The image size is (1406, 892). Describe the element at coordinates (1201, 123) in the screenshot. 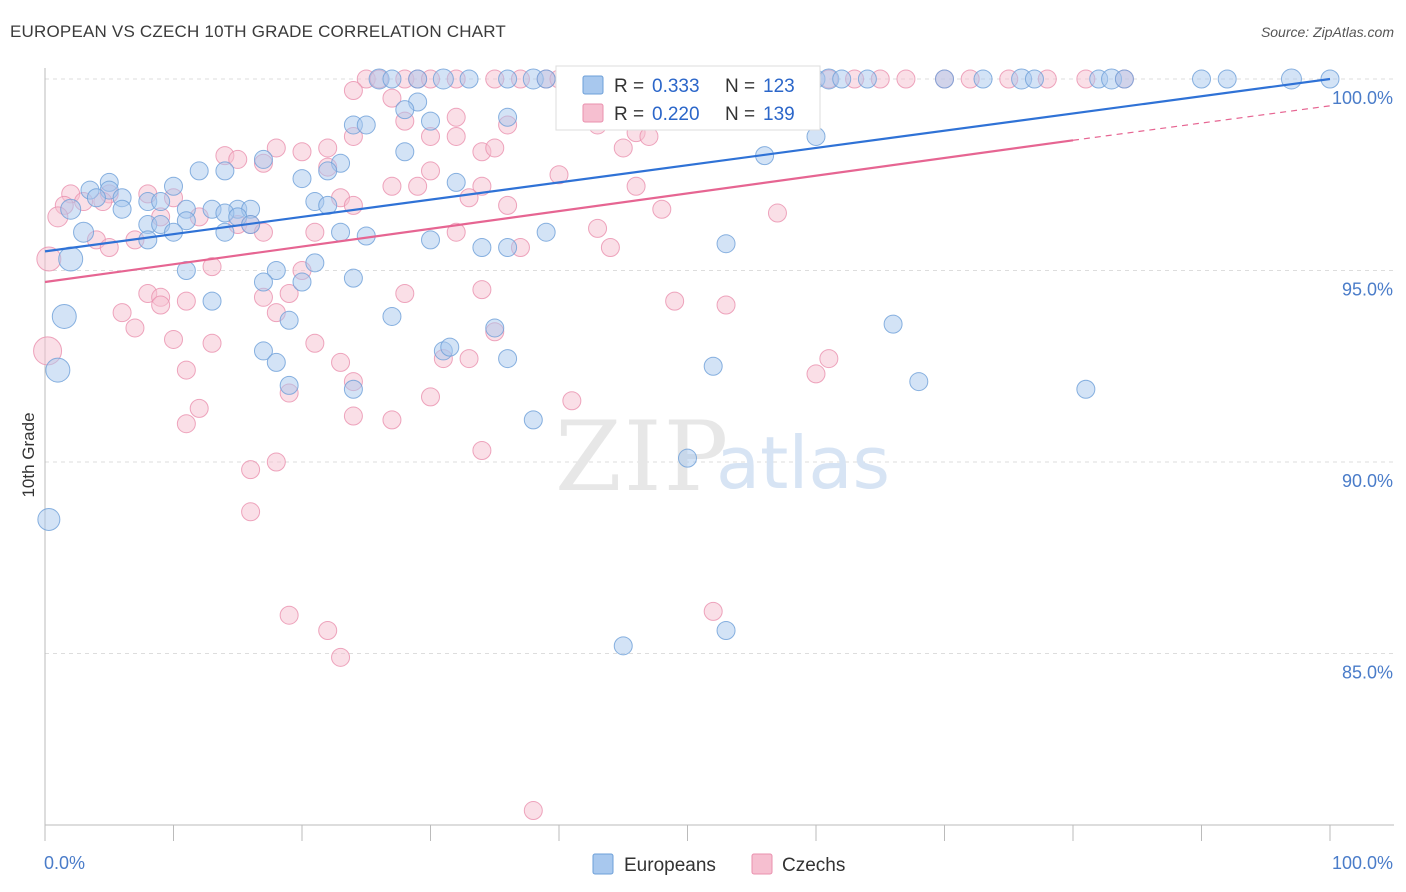

I see `czechs-trend-extension` at that location.